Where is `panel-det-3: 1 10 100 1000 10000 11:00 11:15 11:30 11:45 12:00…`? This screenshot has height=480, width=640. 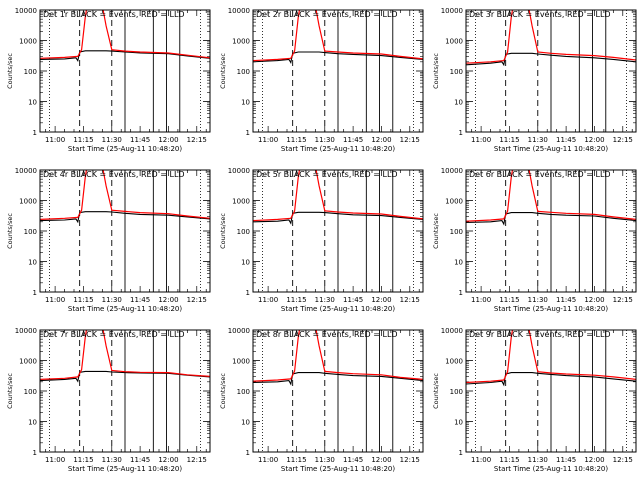
panel-det-3: 1 10 100 1000 10000 11:00 11:15 11:30 11:45 12:00… is located at coordinates (534, 80).